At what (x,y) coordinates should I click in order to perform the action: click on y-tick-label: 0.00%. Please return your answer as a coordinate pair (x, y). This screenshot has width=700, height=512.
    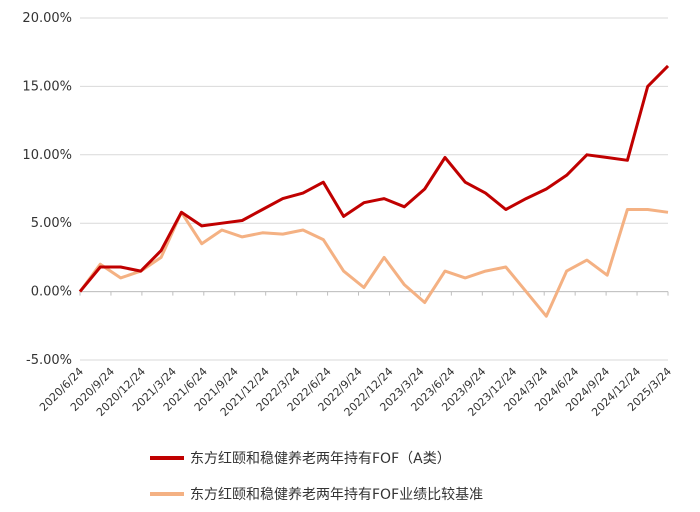
    Looking at the image, I should click on (51, 292).